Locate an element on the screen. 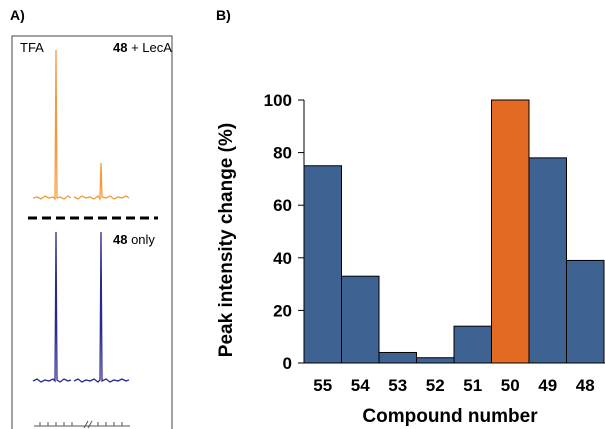  y-tick-label: 100 is located at coordinates (278, 100).